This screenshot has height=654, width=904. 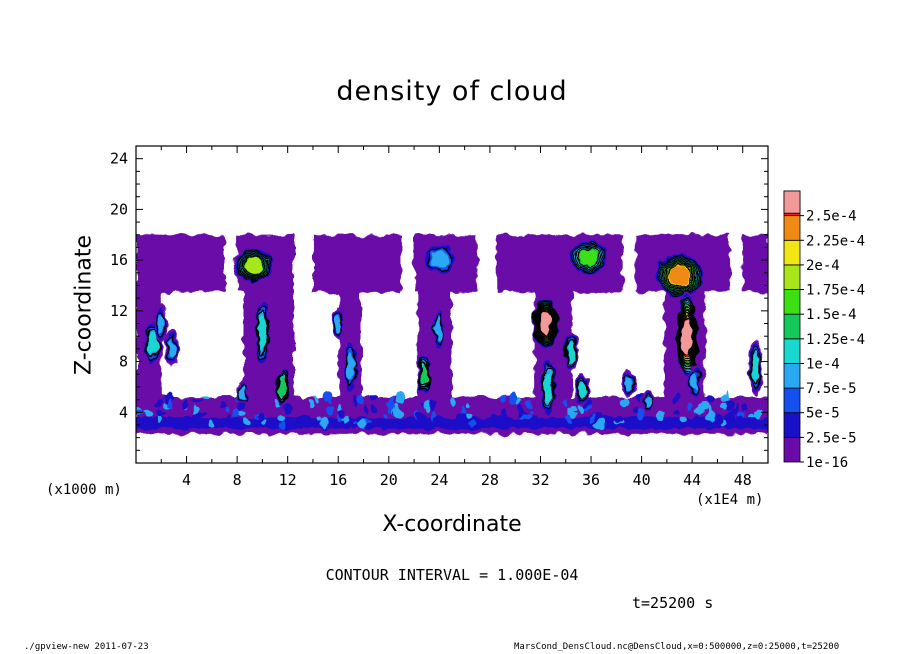 What do you see at coordinates (119, 209) in the screenshot?
I see `y-tick-label: 20` at bounding box center [119, 209].